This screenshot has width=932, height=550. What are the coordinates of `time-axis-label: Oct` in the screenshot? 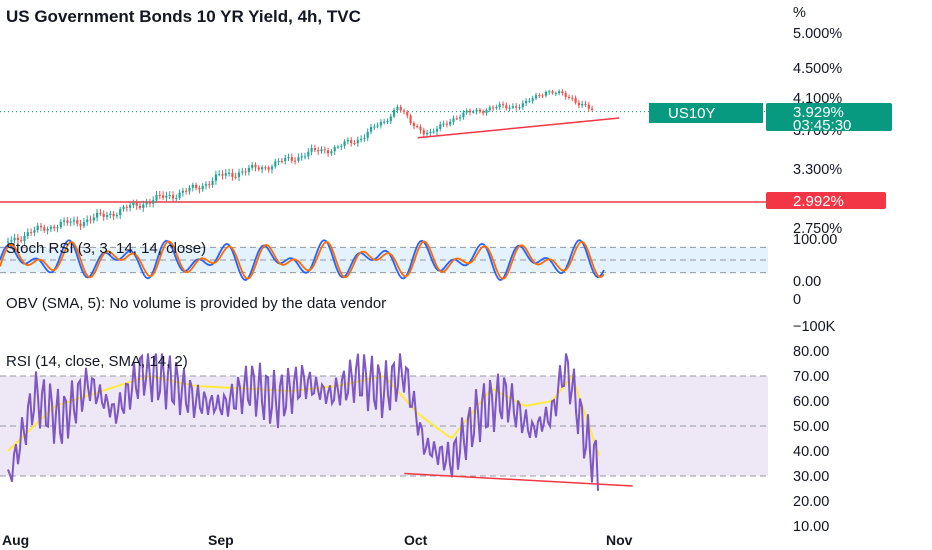 It's located at (416, 540).